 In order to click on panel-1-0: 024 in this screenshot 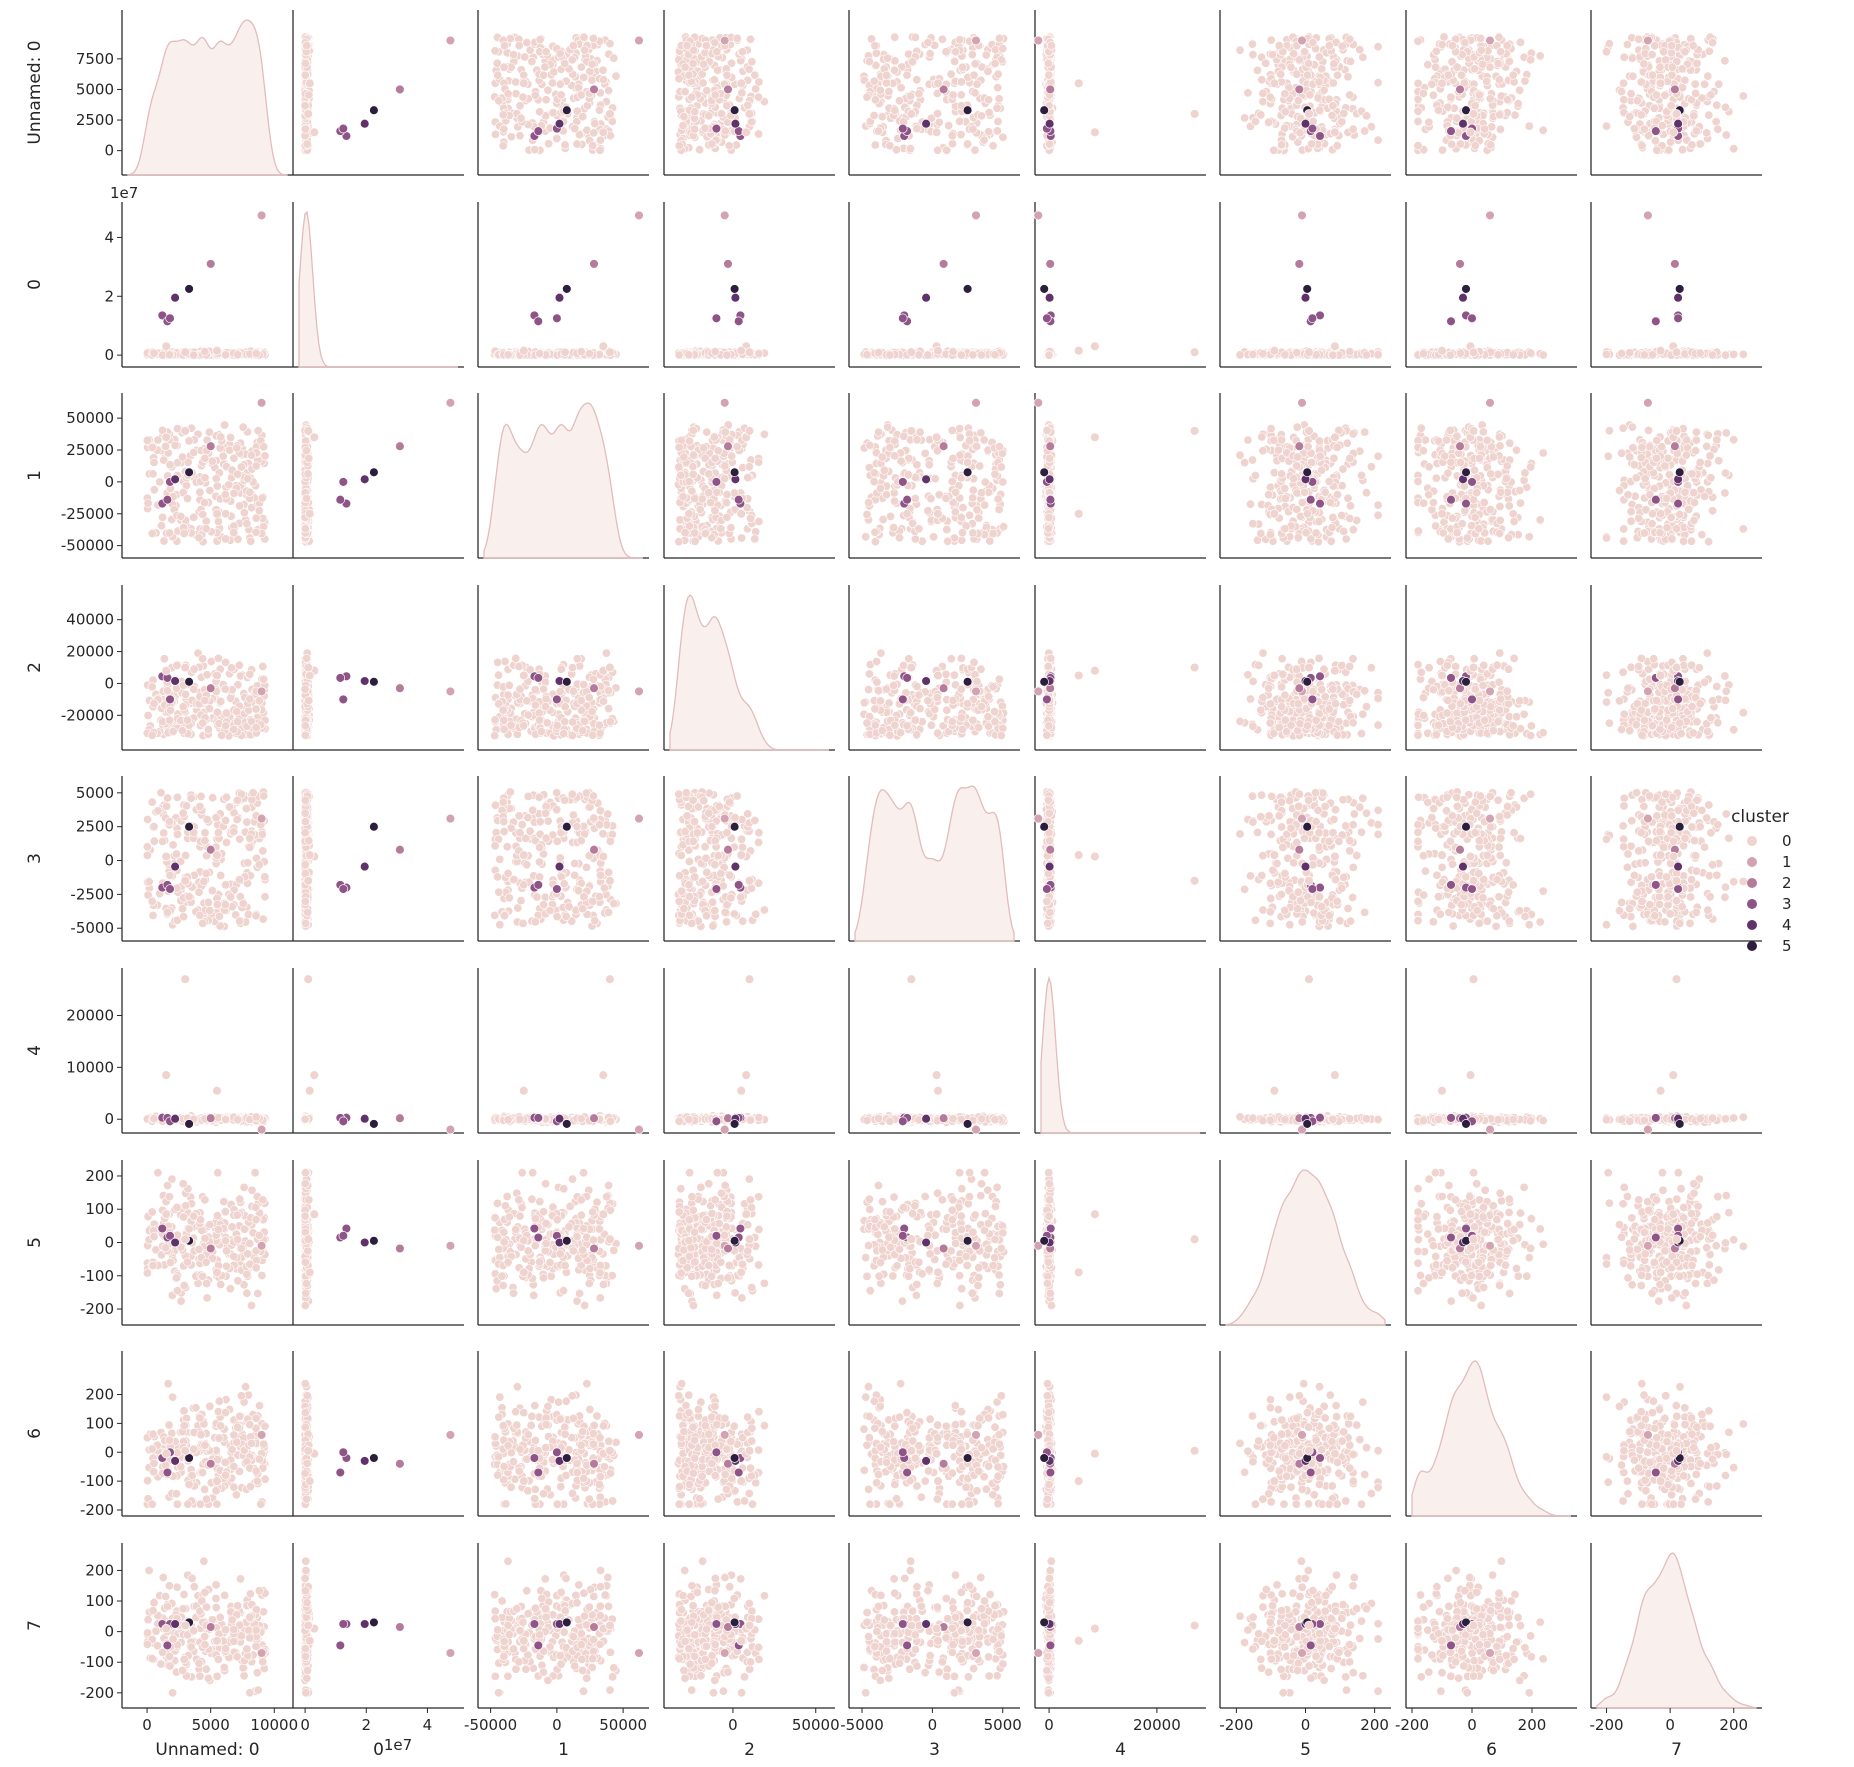, I will do `click(198, 285)`.